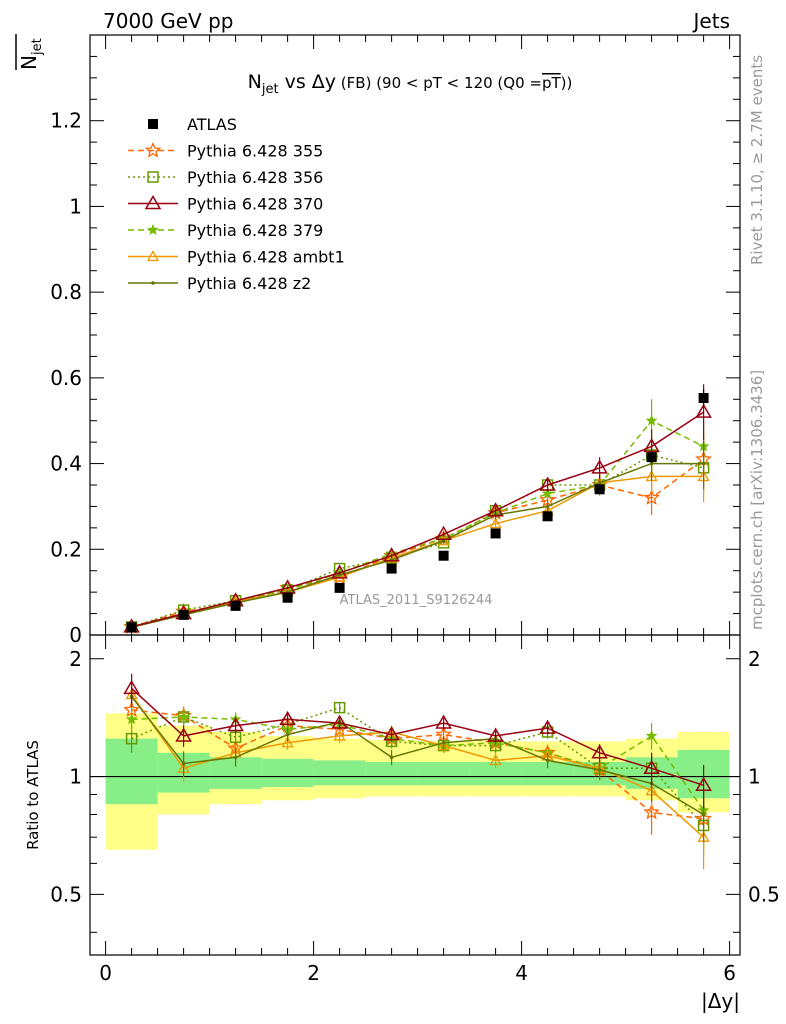 The image size is (786, 1024). Describe the element at coordinates (29, 62) in the screenshot. I see `main-ylabel-main: N` at that location.